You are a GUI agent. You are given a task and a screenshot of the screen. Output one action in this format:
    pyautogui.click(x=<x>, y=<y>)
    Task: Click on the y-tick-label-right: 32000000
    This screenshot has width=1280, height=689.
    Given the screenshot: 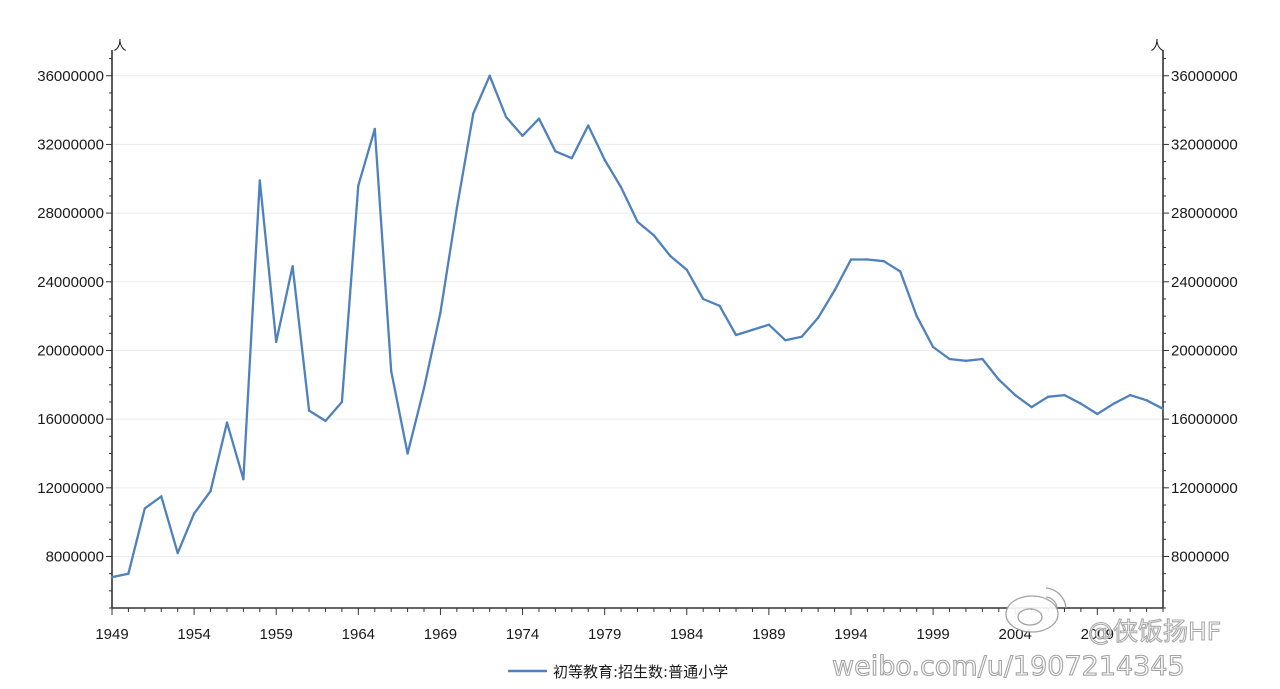 What is the action you would take?
    pyautogui.click(x=1204, y=144)
    